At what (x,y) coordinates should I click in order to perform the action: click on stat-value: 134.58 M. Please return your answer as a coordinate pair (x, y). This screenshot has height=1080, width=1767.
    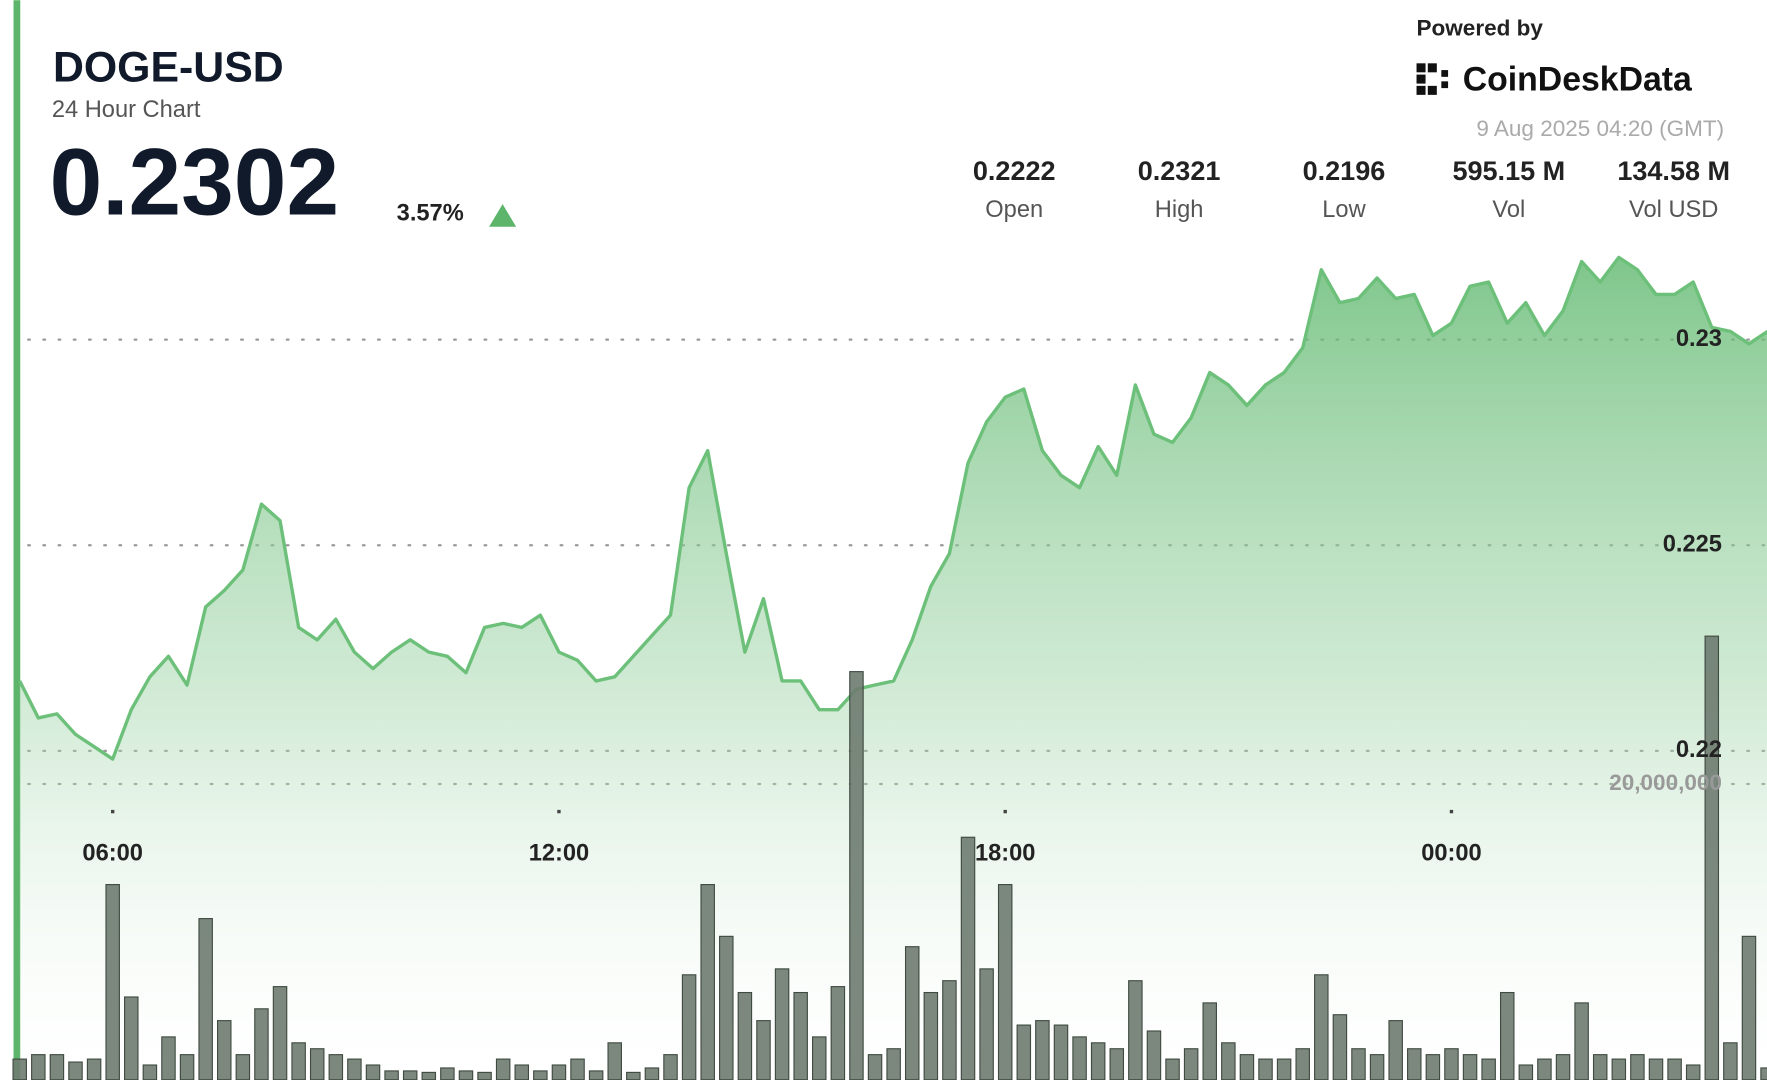
    Looking at the image, I should click on (1673, 171).